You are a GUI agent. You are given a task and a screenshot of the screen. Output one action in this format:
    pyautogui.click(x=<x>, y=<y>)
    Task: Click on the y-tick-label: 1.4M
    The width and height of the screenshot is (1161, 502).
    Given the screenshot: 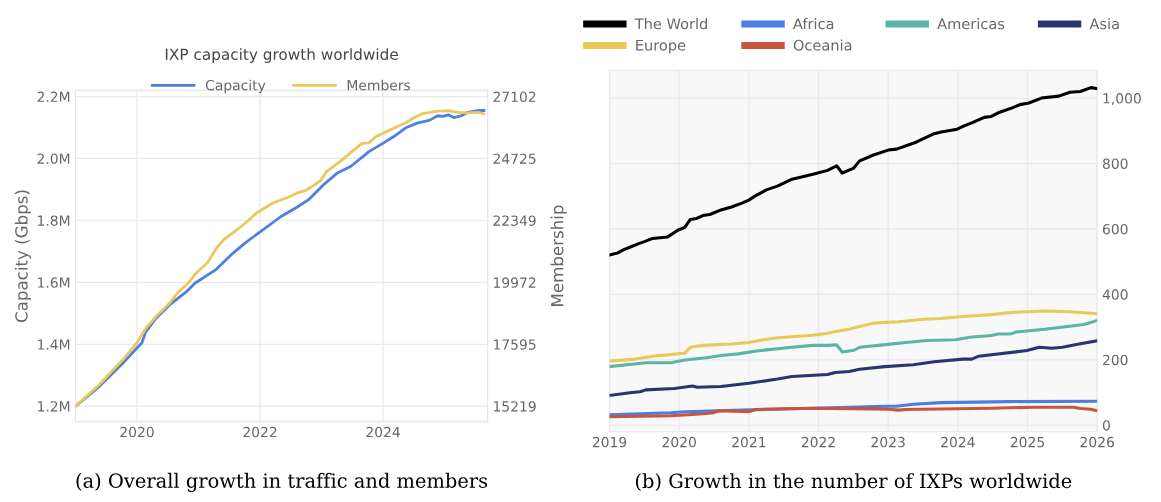 What is the action you would take?
    pyautogui.click(x=54, y=344)
    